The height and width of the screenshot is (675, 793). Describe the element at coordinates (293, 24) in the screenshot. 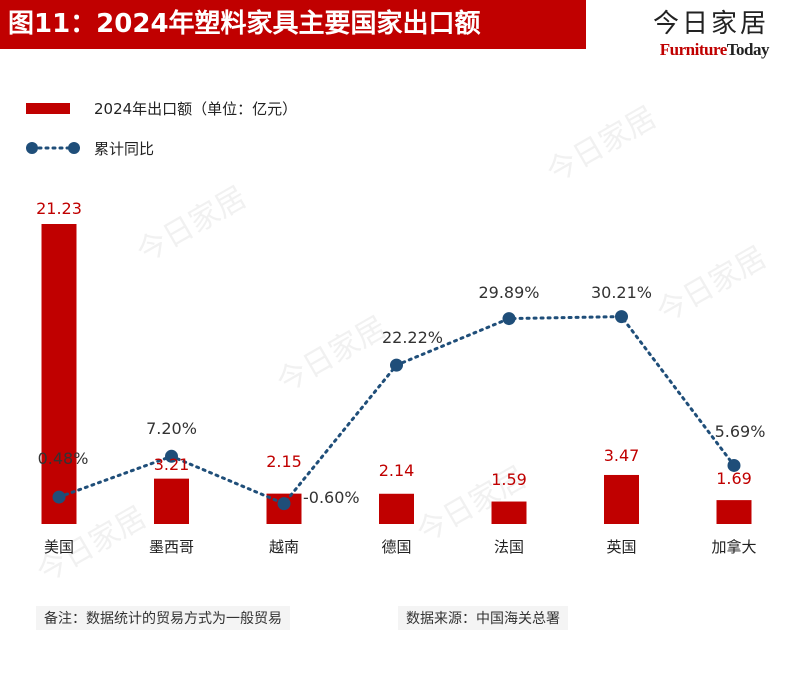

I see `chart-title: 图11：2024年塑料家具主要国家出口额` at that location.